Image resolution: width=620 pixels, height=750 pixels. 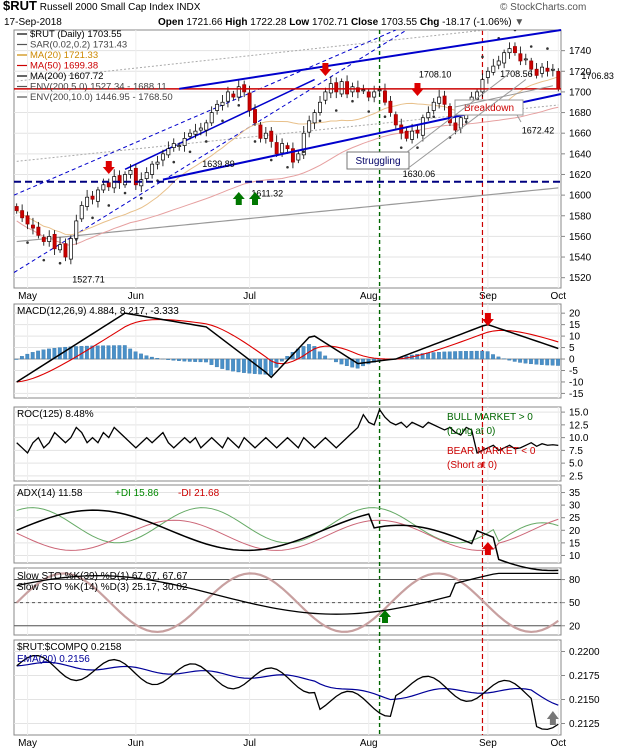 I want to click on ratio-y-tick-label: 0.2200, so click(x=584, y=652).